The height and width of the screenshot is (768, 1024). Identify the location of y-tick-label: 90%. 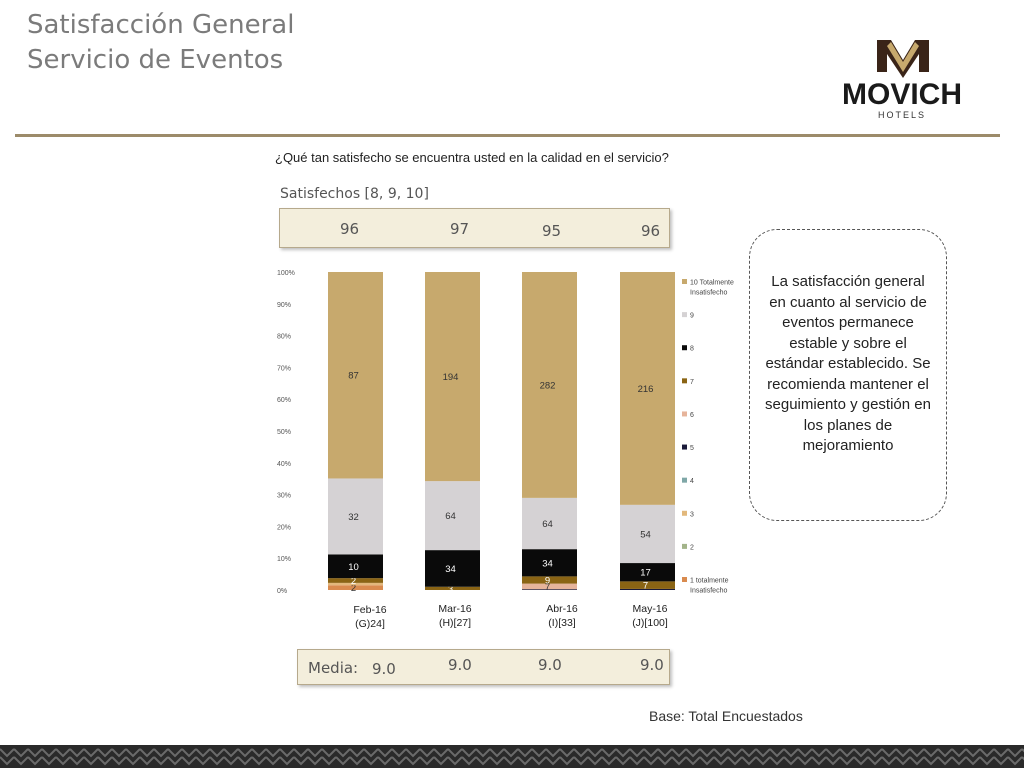
(284, 305).